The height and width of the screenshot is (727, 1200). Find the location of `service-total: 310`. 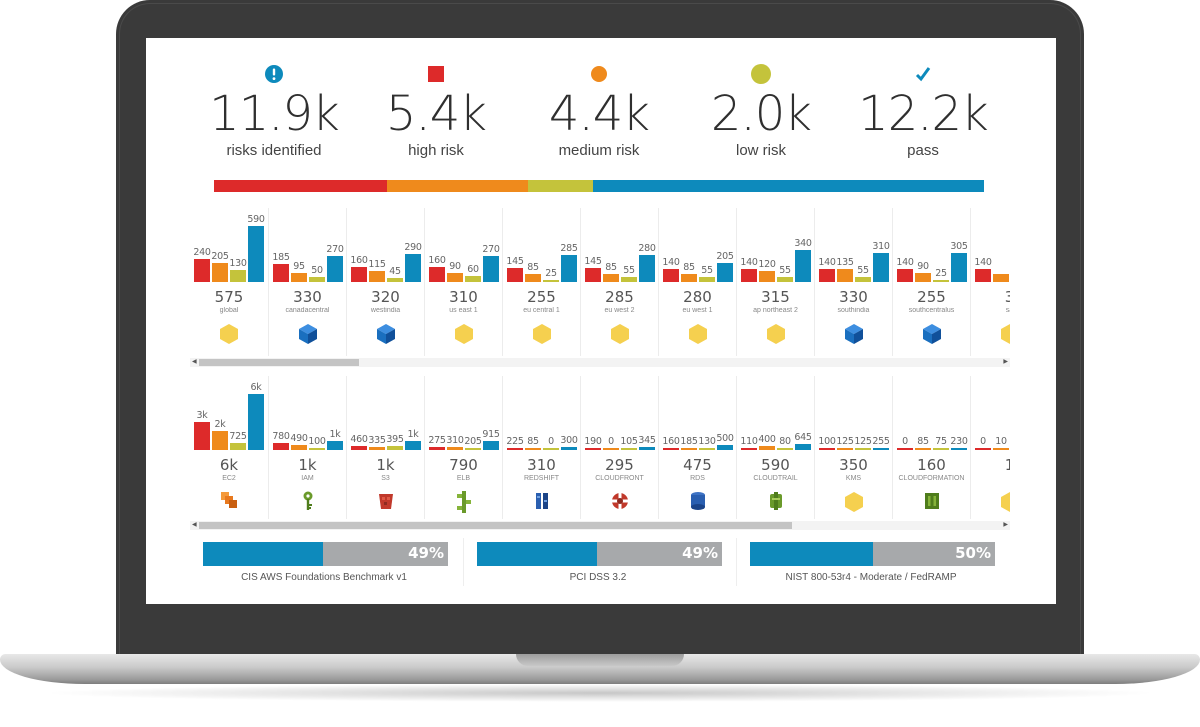

service-total: 310 is located at coordinates (541, 465).